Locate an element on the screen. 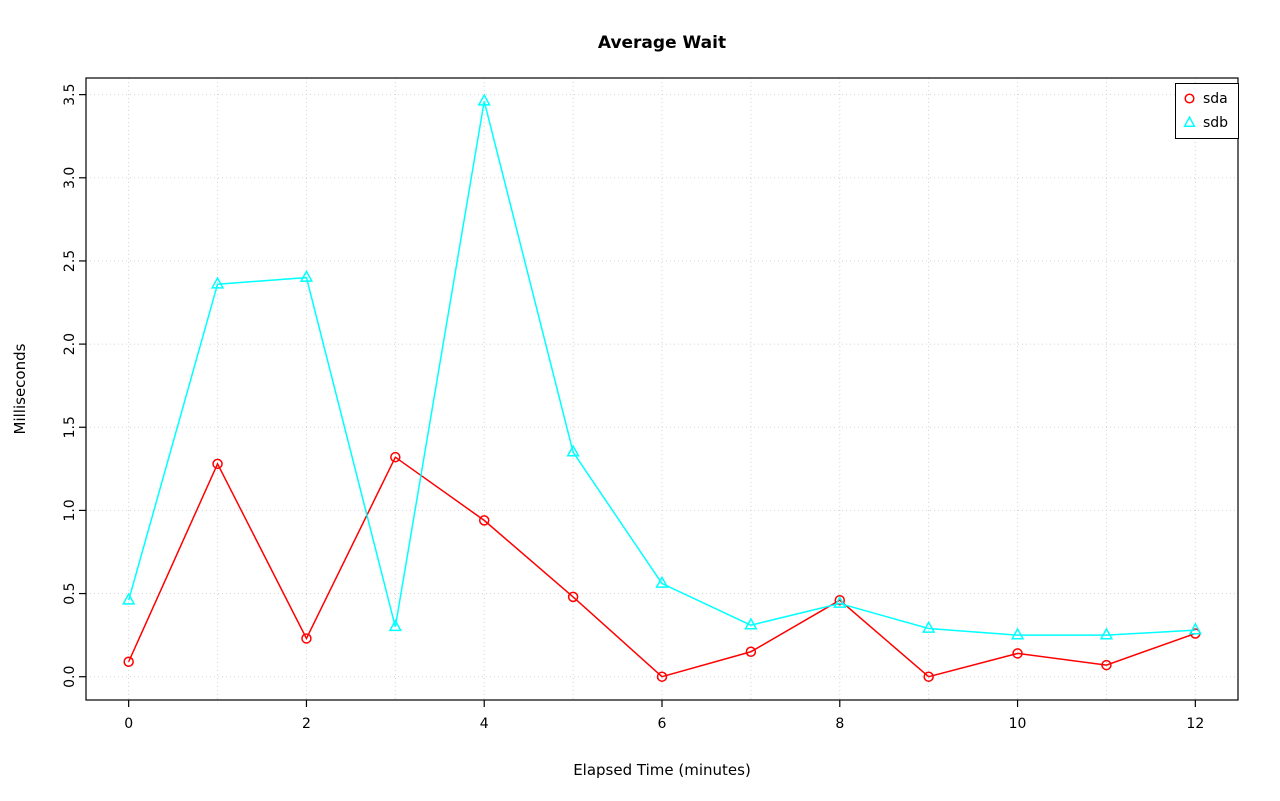  sdb-triangle-marker-icon is located at coordinates (1189, 121).